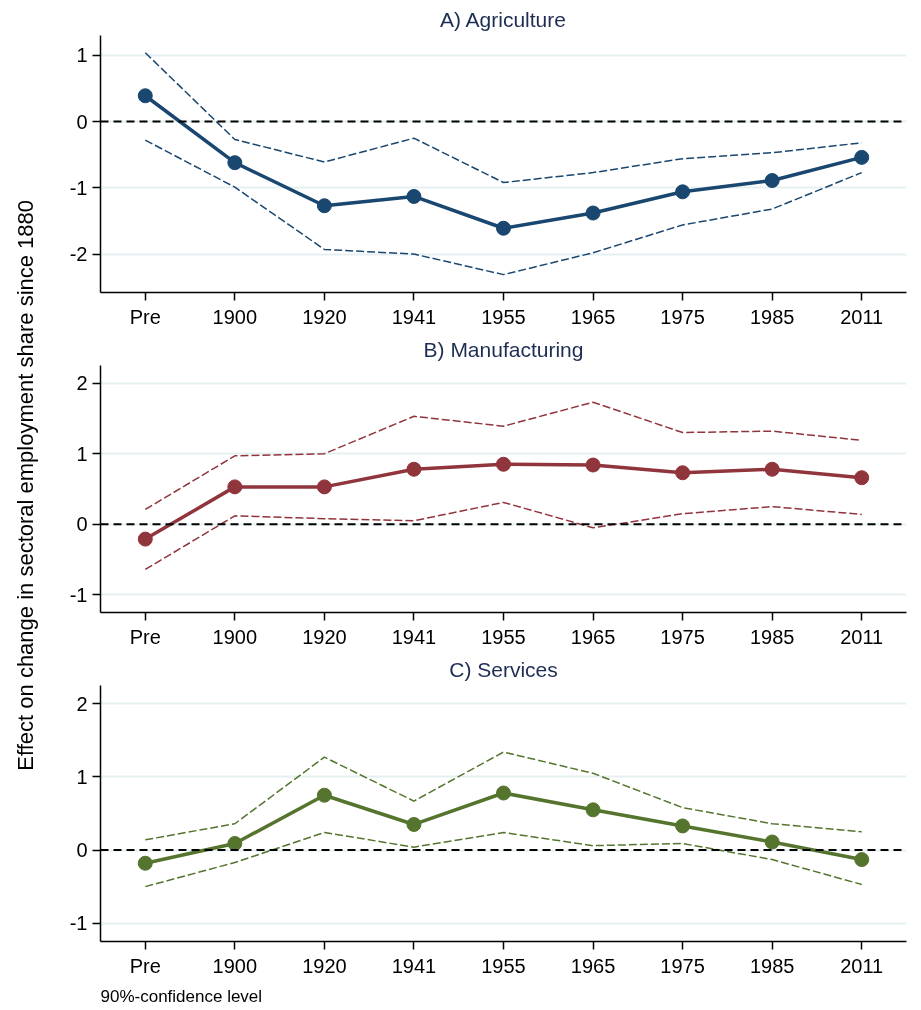 The height and width of the screenshot is (1010, 921). Describe the element at coordinates (25, 485) in the screenshot. I see `y-axis-title: Effect on change in sectoral employment share since 1880` at that location.